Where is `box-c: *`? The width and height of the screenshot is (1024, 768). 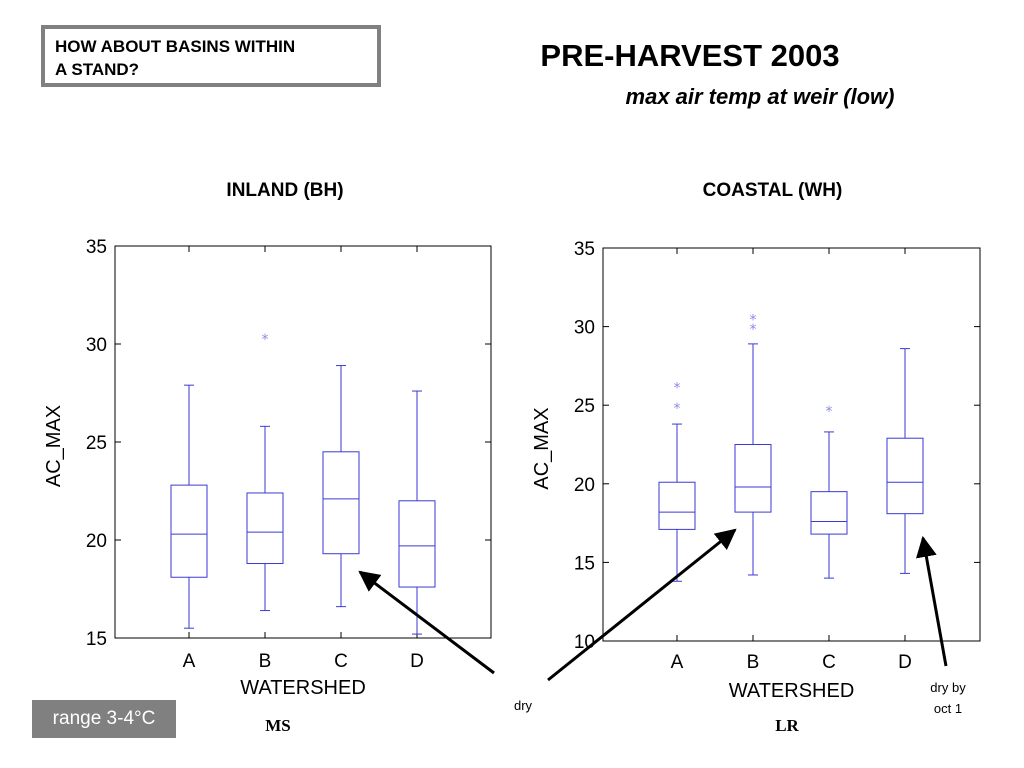
box-c: * is located at coordinates (829, 491).